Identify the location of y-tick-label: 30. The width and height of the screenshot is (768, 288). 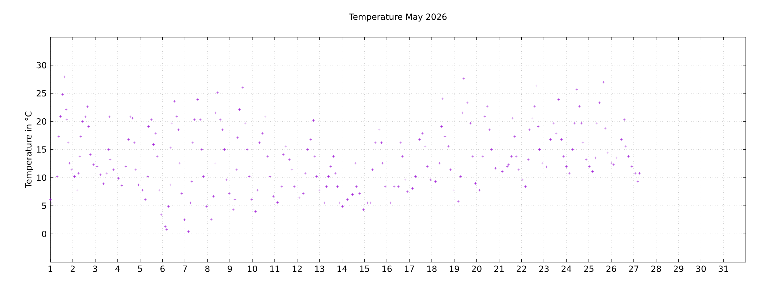
(41, 65).